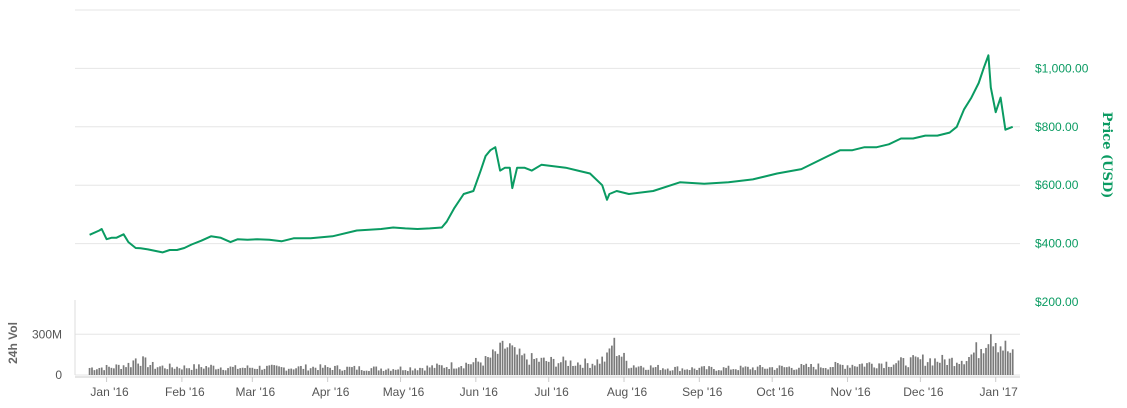  I want to click on volume-axis-title: 24h Vol, so click(13, 343).